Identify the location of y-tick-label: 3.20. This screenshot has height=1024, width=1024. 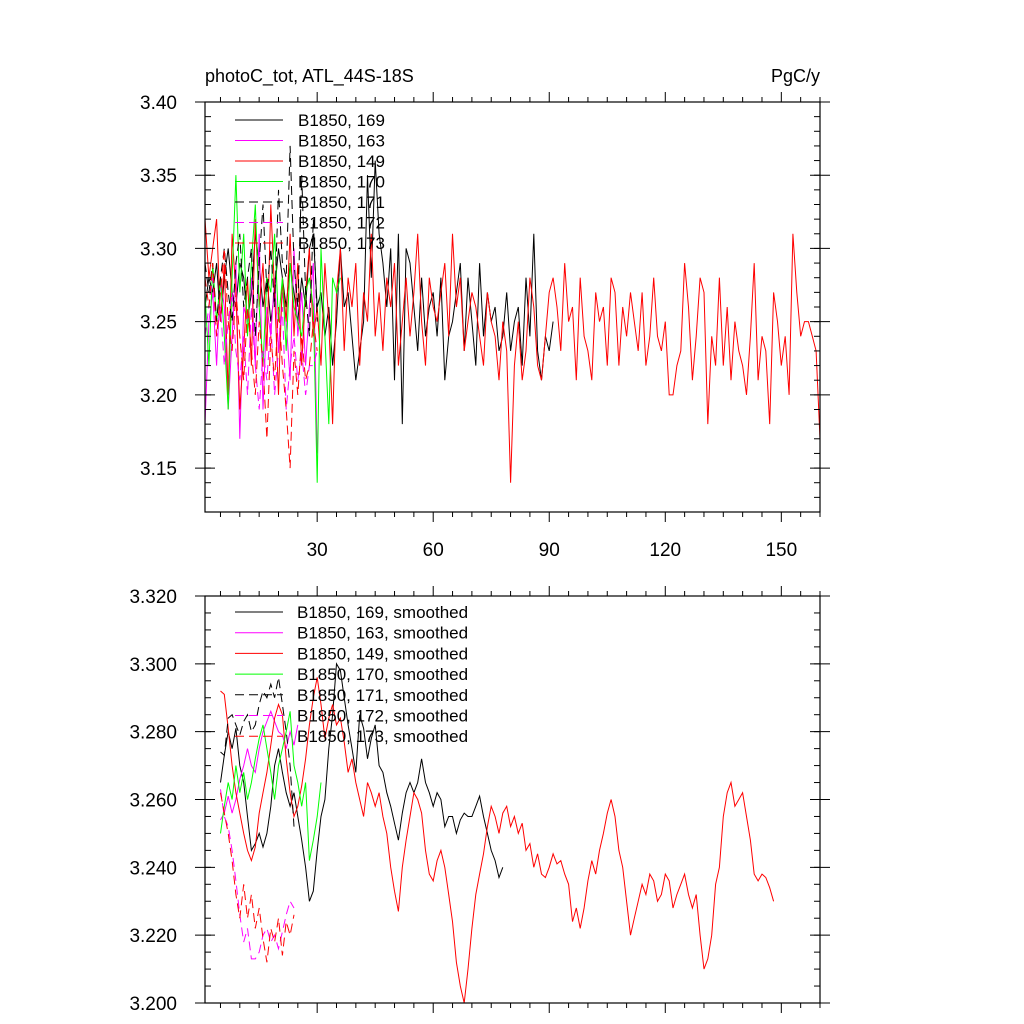
(158, 396).